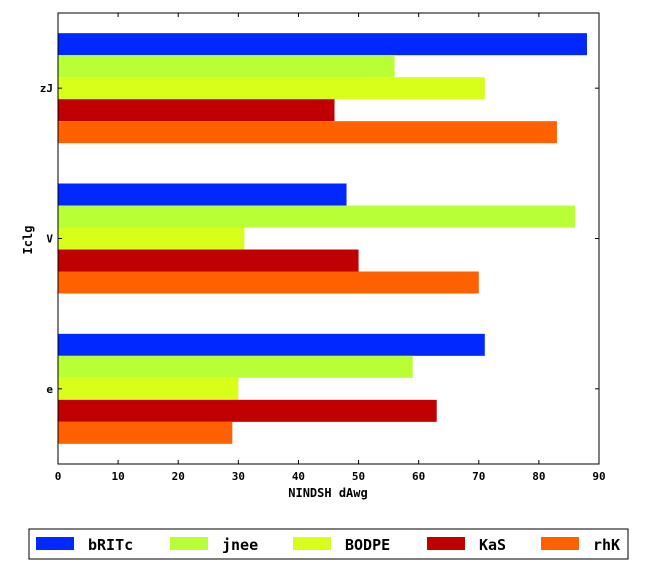  I want to click on bar-jnee-zJ, so click(226, 66).